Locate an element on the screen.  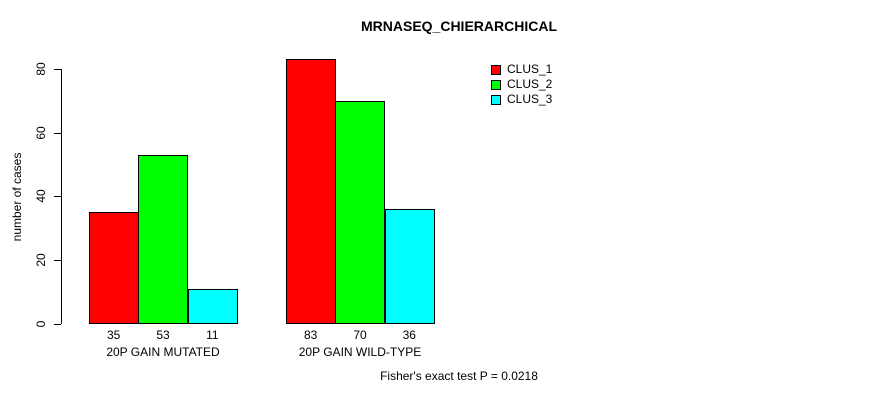
legend-item-clus_1: CLUS_1 is located at coordinates (521, 69).